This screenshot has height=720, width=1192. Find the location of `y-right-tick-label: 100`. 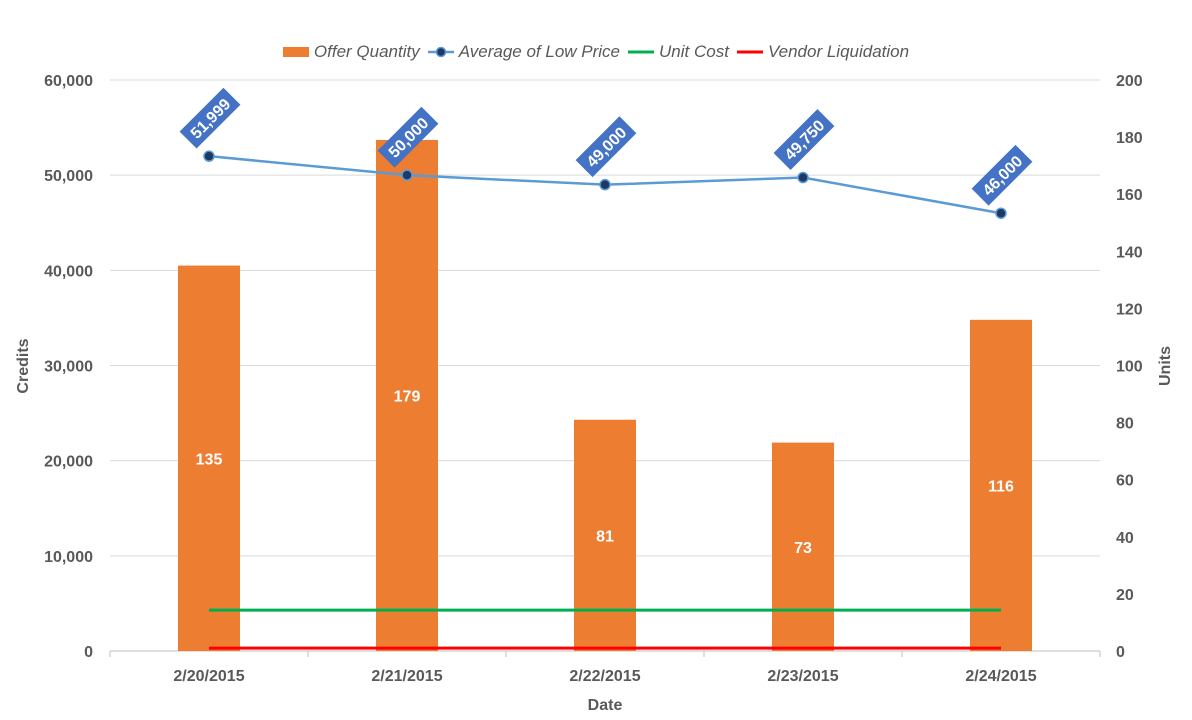

y-right-tick-label: 100 is located at coordinates (1129, 367).